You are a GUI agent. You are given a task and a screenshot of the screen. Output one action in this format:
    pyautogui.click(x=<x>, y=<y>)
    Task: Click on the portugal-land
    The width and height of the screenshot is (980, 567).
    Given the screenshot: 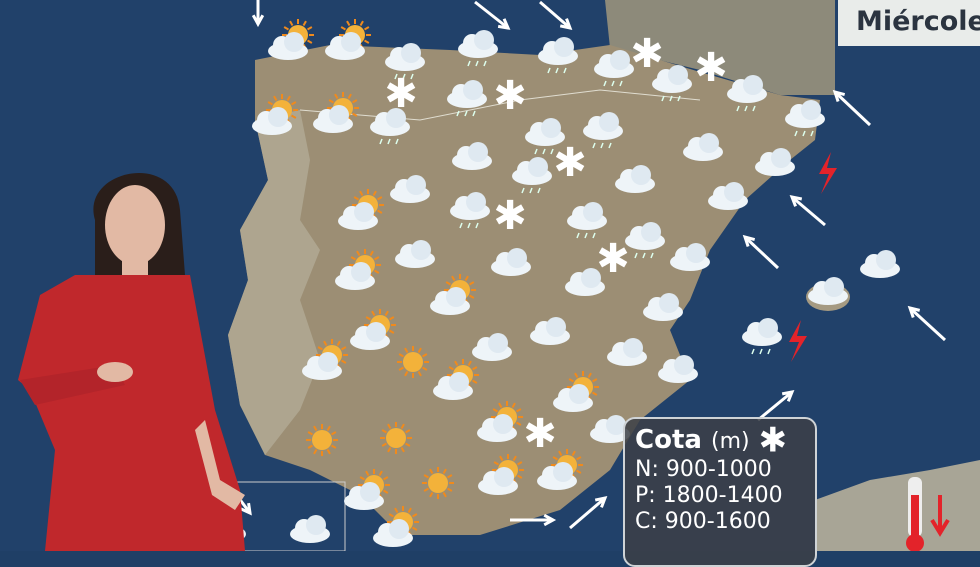 What is the action you would take?
    pyautogui.click(x=274, y=282)
    